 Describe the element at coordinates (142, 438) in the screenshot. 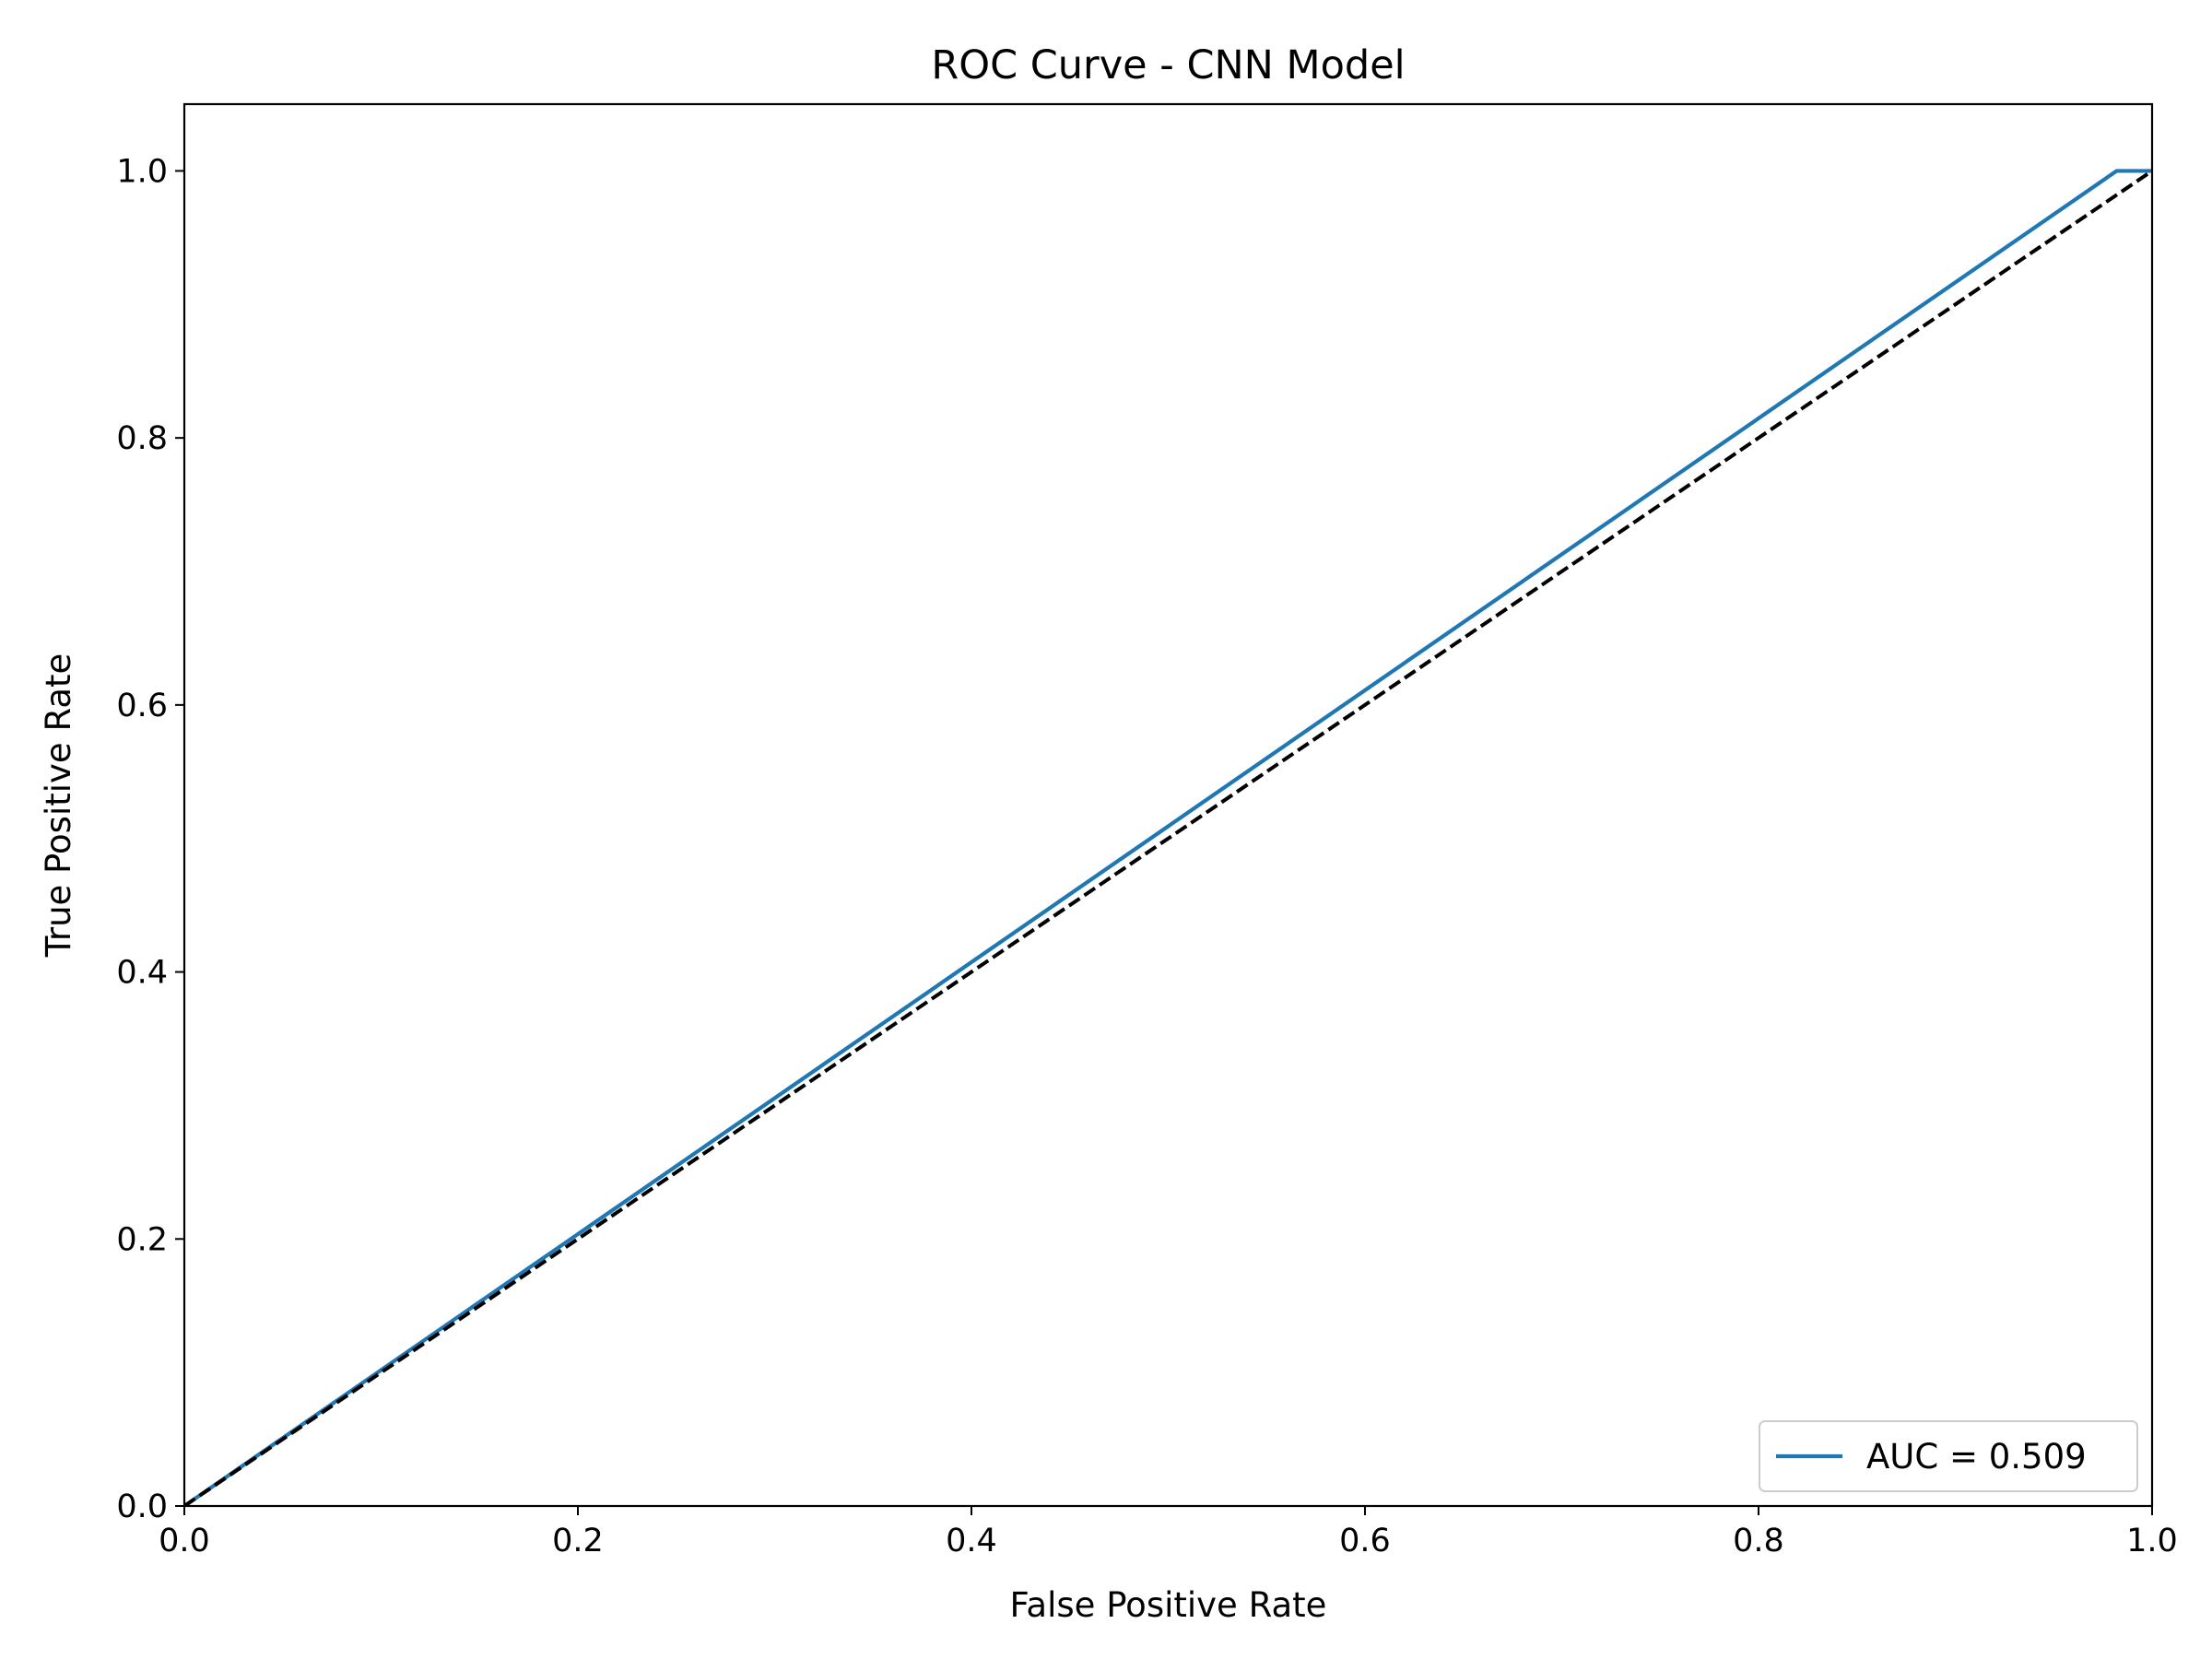

I see `y-tick-label: 0.8` at that location.